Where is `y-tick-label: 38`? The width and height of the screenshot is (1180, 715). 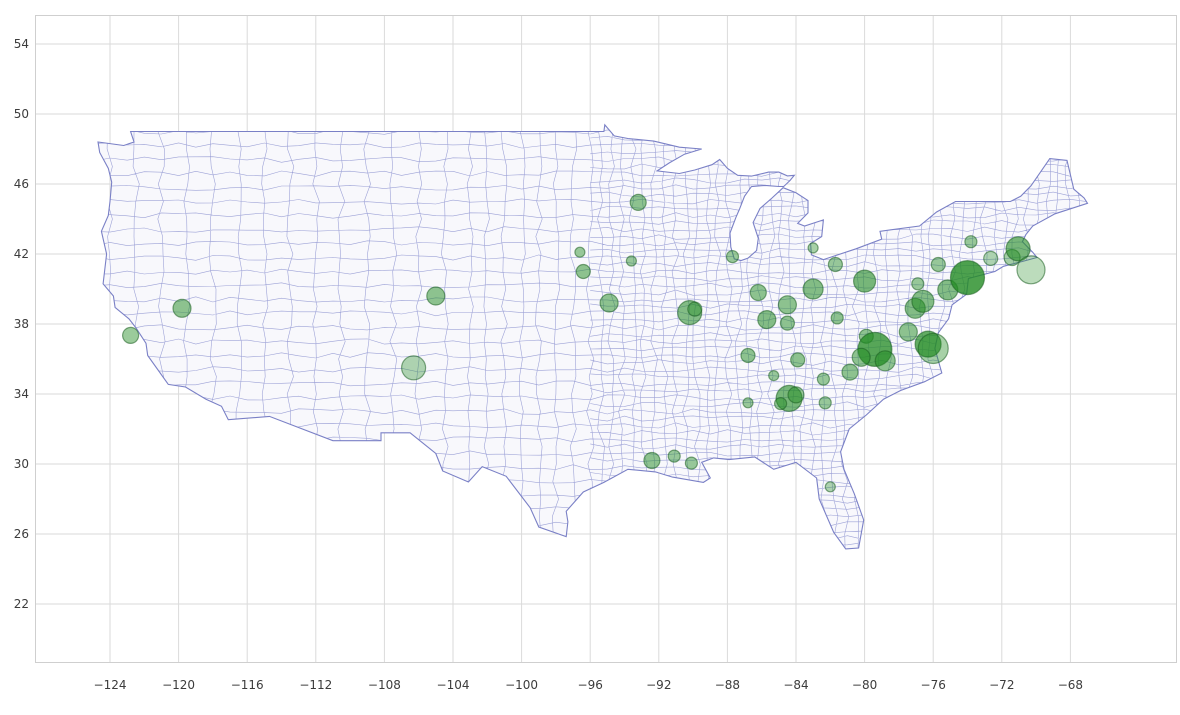 y-tick-label: 38 is located at coordinates (21, 324).